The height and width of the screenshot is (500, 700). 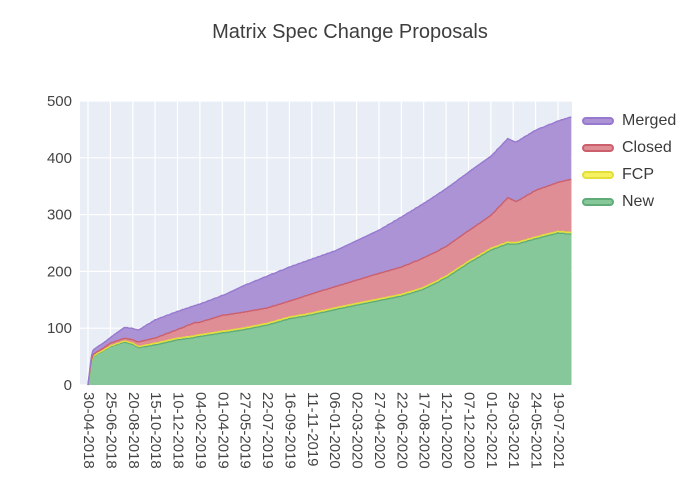 What do you see at coordinates (647, 147) in the screenshot?
I see `legend-label-closed: Closed` at bounding box center [647, 147].